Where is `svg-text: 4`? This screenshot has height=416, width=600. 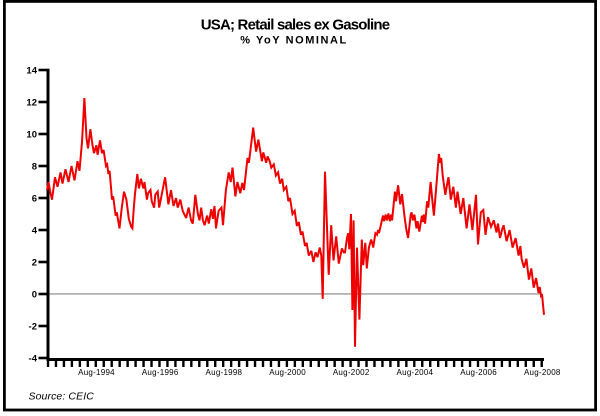
svg-text: 4 is located at coordinates (35, 230).